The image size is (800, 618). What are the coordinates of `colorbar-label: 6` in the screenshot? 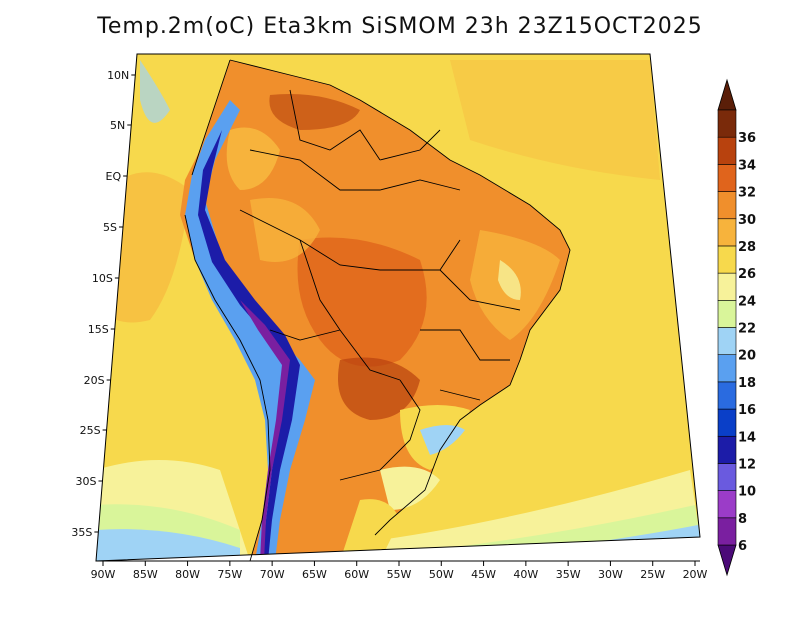 It's located at (742, 546).